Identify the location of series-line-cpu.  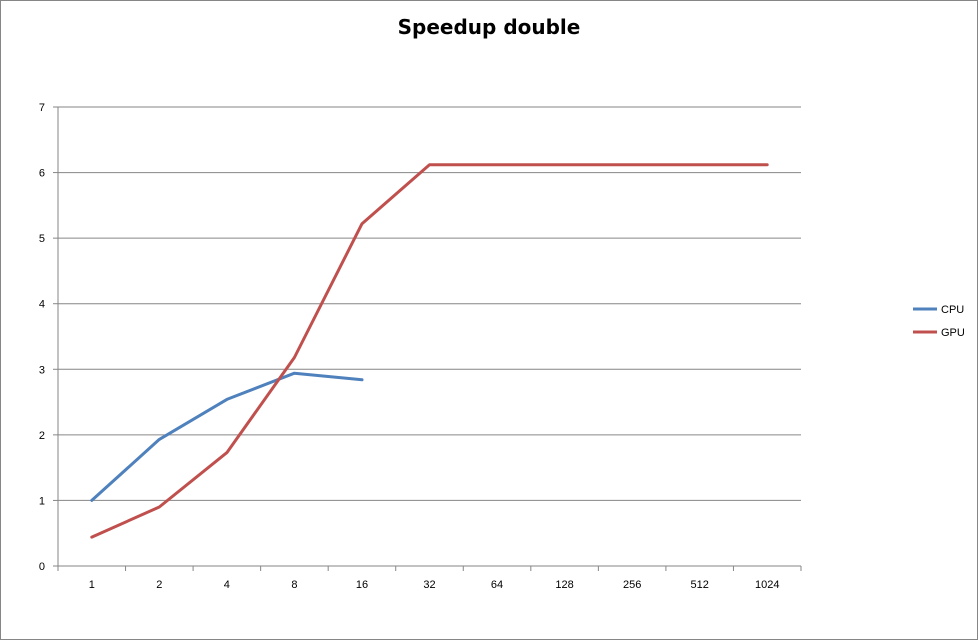
(227, 436).